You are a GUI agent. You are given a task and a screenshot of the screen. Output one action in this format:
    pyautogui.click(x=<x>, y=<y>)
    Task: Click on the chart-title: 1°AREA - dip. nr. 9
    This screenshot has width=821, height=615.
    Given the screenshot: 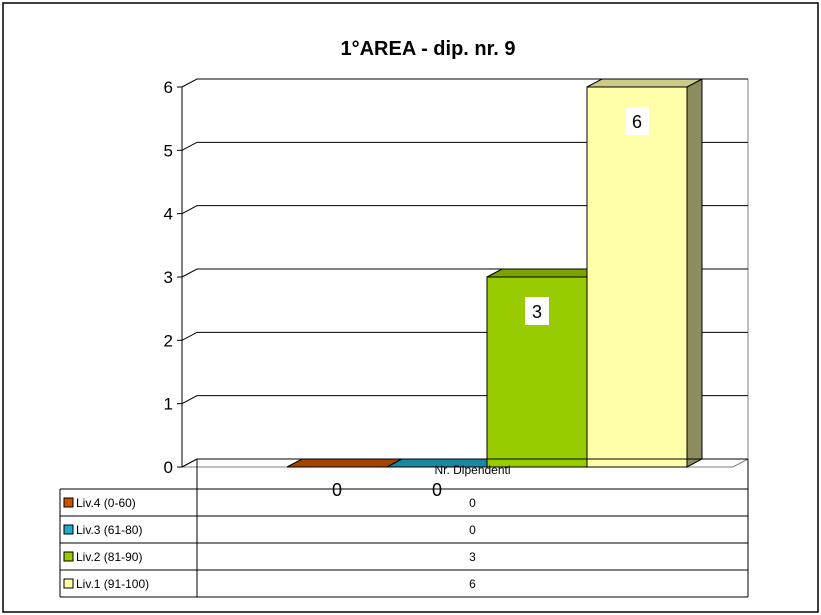 What is the action you would take?
    pyautogui.click(x=427, y=49)
    